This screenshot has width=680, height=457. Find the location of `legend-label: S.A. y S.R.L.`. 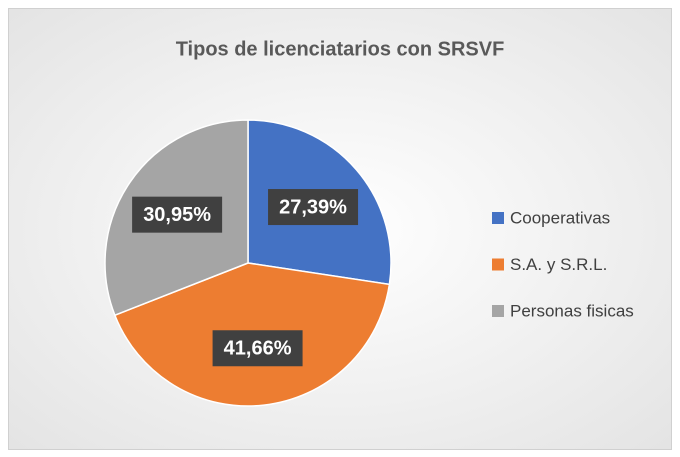

legend-label: S.A. y S.R.L. is located at coordinates (558, 264).